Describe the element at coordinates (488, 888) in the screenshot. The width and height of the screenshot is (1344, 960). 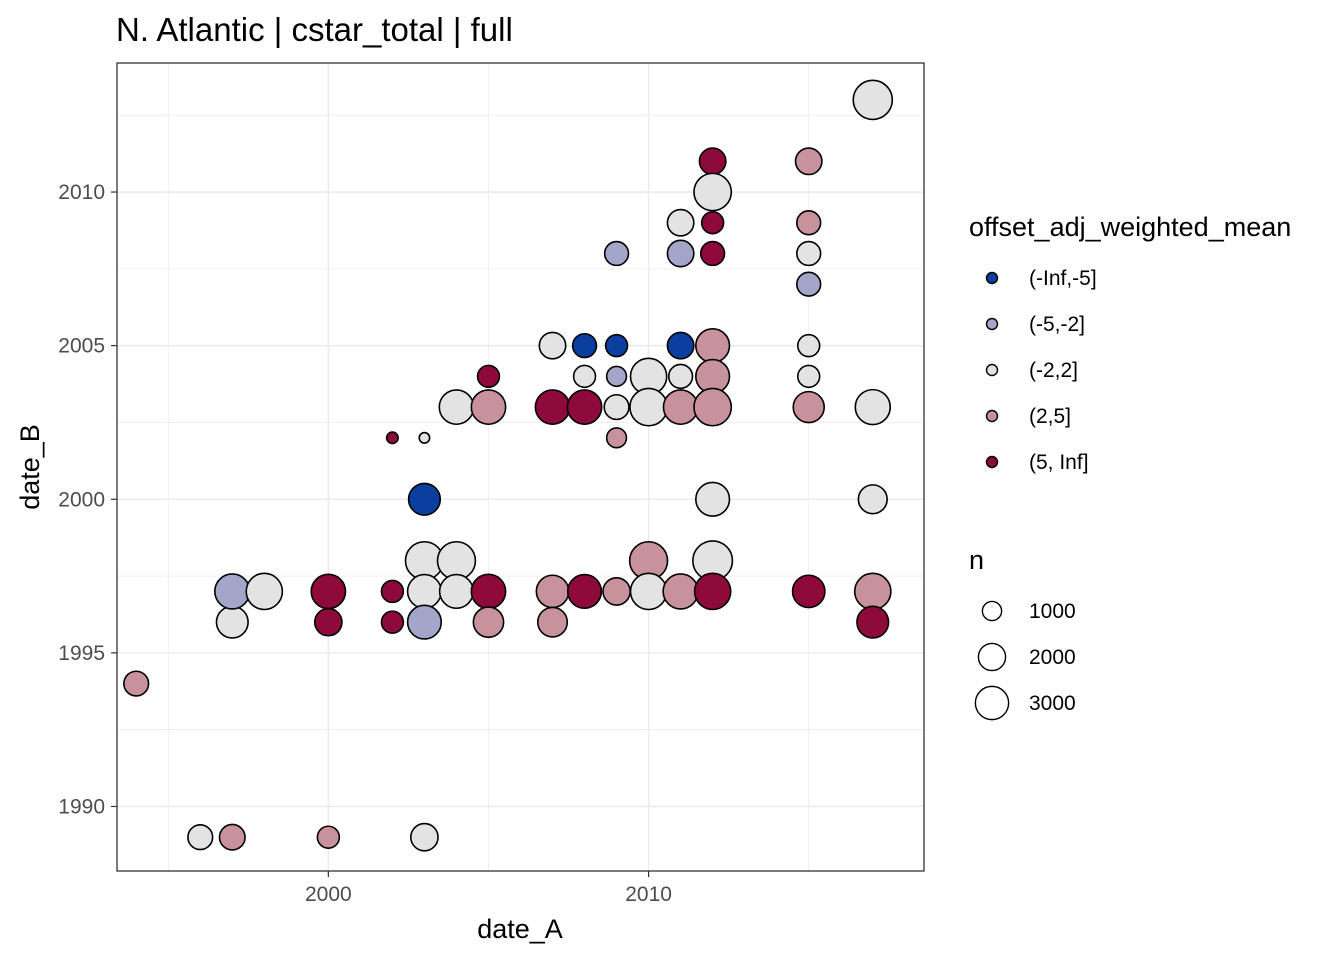
I see `x-axis: 2000 2010` at that location.